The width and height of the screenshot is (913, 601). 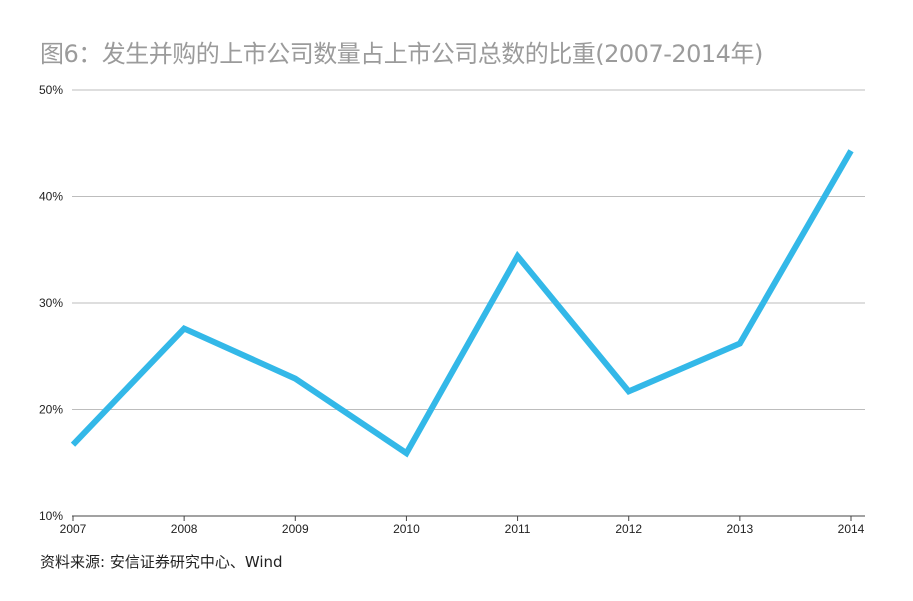 I want to click on x-tick-label: 2007, so click(x=73, y=529).